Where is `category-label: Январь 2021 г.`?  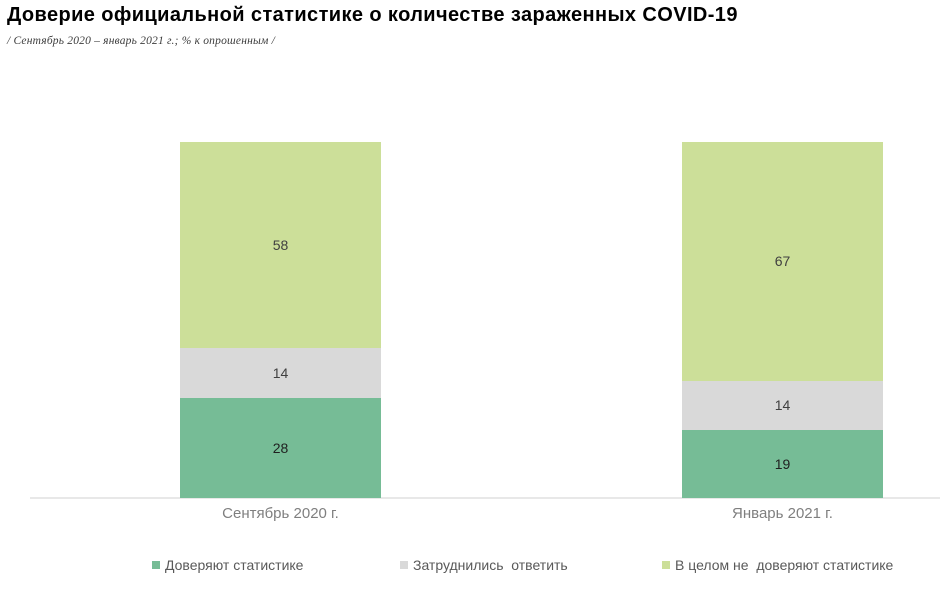
category-label: Январь 2021 г. is located at coordinates (782, 513).